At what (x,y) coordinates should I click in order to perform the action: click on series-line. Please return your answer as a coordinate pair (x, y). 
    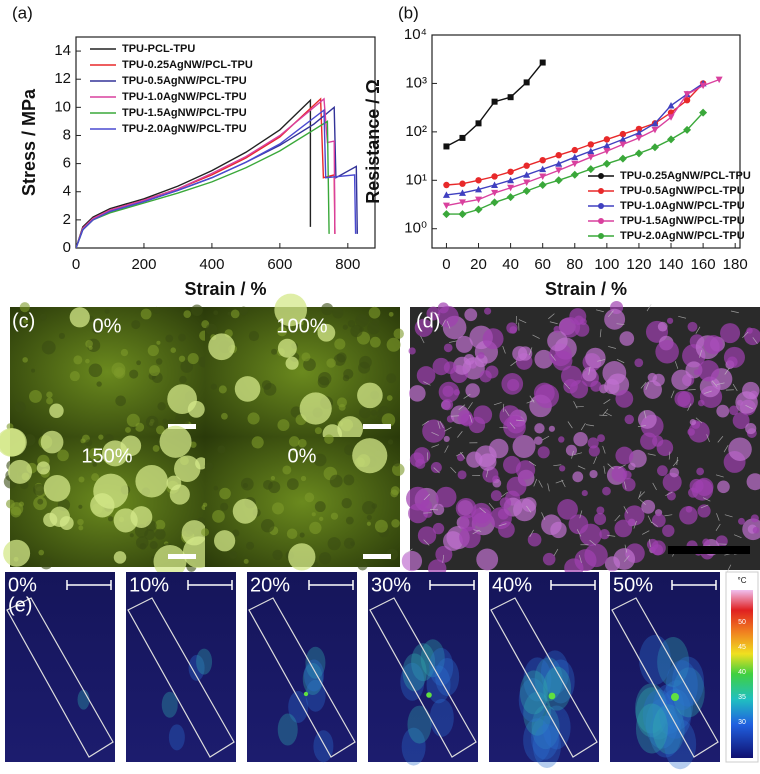
    Looking at the image, I should click on (216, 178).